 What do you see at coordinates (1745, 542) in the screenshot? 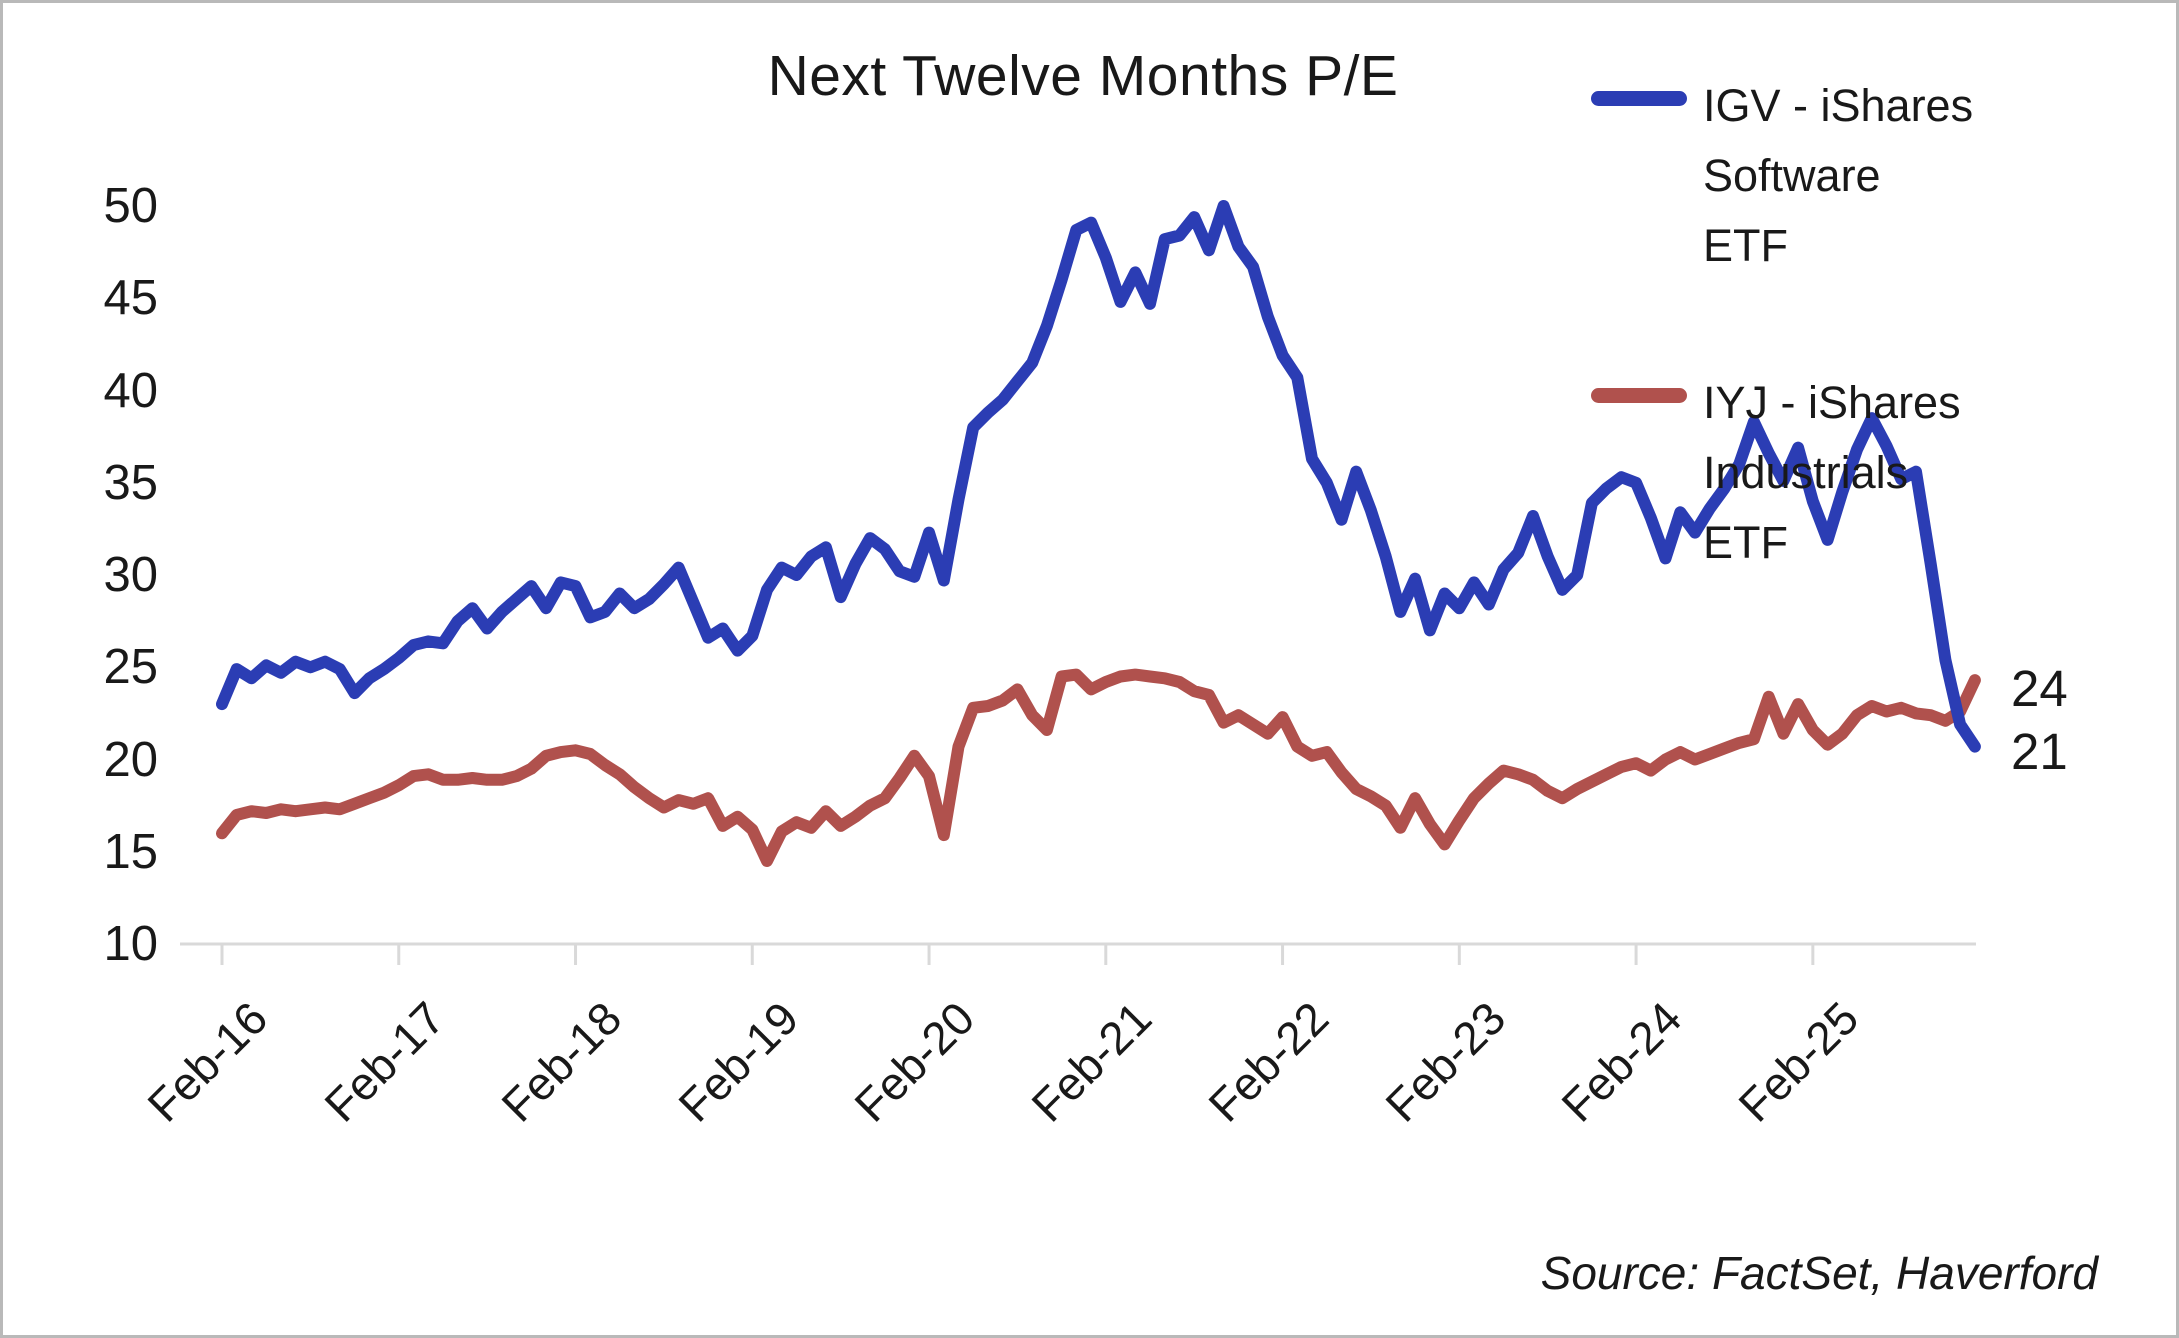
I see `iyj-legend-line2: ETF` at bounding box center [1745, 542].